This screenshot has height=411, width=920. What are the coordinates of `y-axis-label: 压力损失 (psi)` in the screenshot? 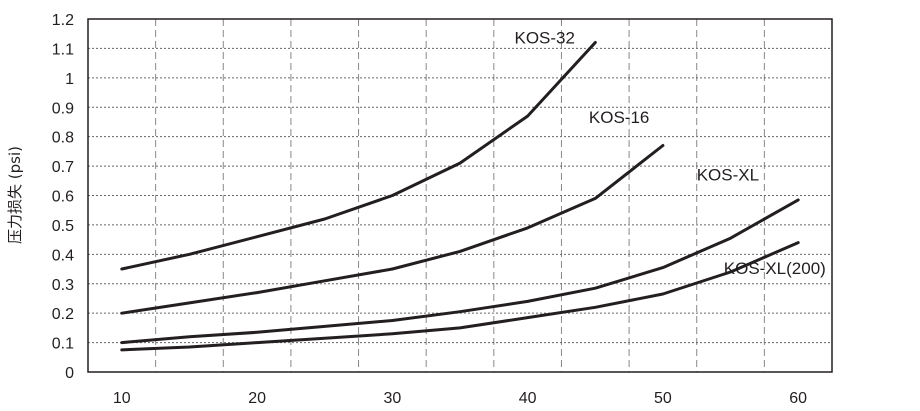 It's located at (15, 195).